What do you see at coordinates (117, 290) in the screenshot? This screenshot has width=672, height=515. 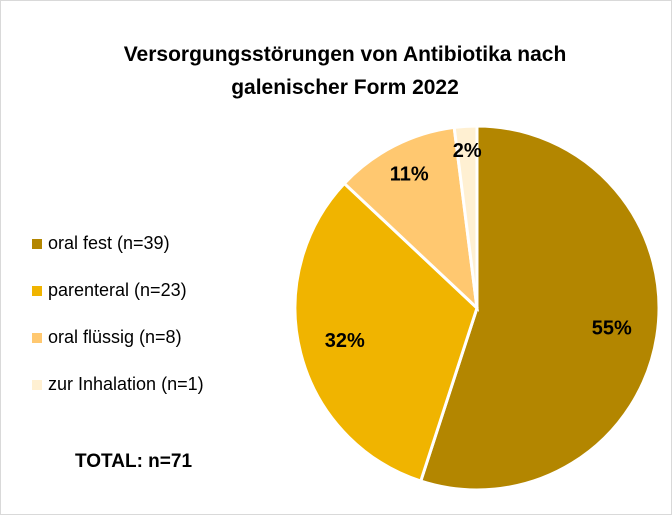 I see `legend-label: parenteral (n=23)` at bounding box center [117, 290].